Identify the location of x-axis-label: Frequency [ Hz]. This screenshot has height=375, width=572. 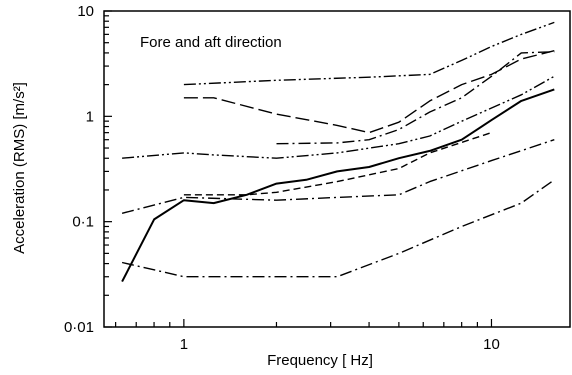
(320, 360).